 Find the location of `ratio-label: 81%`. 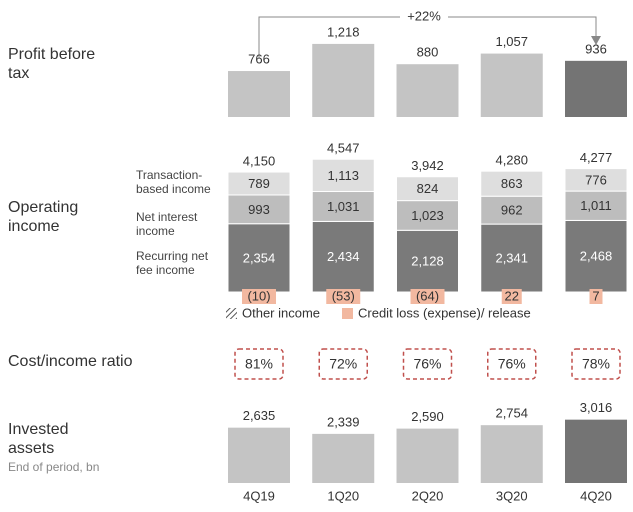

ratio-label: 81% is located at coordinates (259, 364).